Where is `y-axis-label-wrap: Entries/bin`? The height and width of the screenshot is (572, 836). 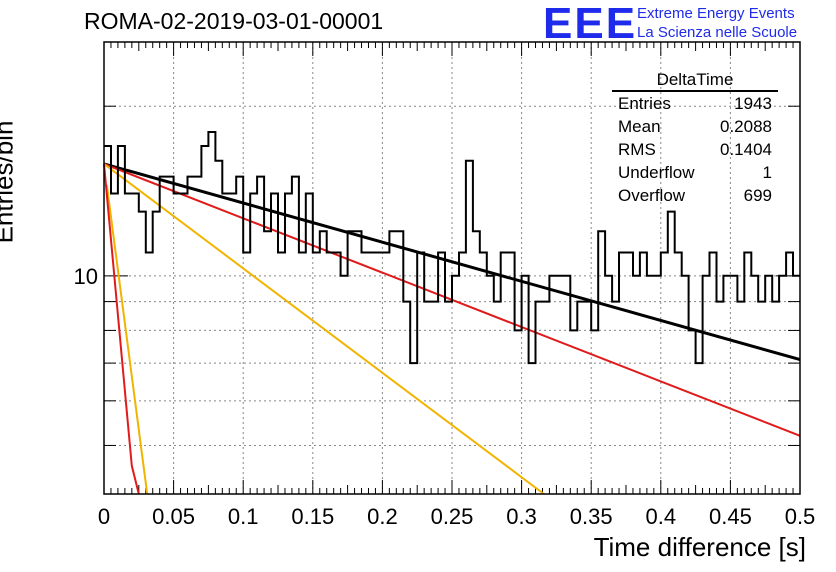
y-axis-label-wrap: Entries/bin is located at coordinates (17, 182).